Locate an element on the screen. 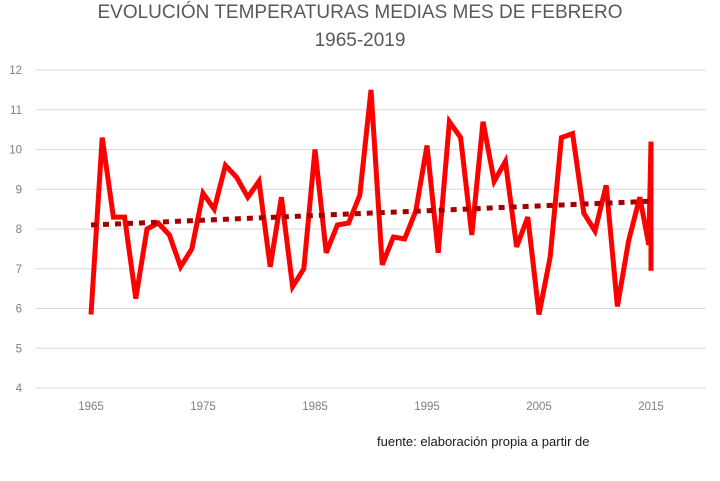 This screenshot has width=720, height=481. y-axis-ticks: 4 5 6 7 8 9 10 11 12 is located at coordinates (15, 230).